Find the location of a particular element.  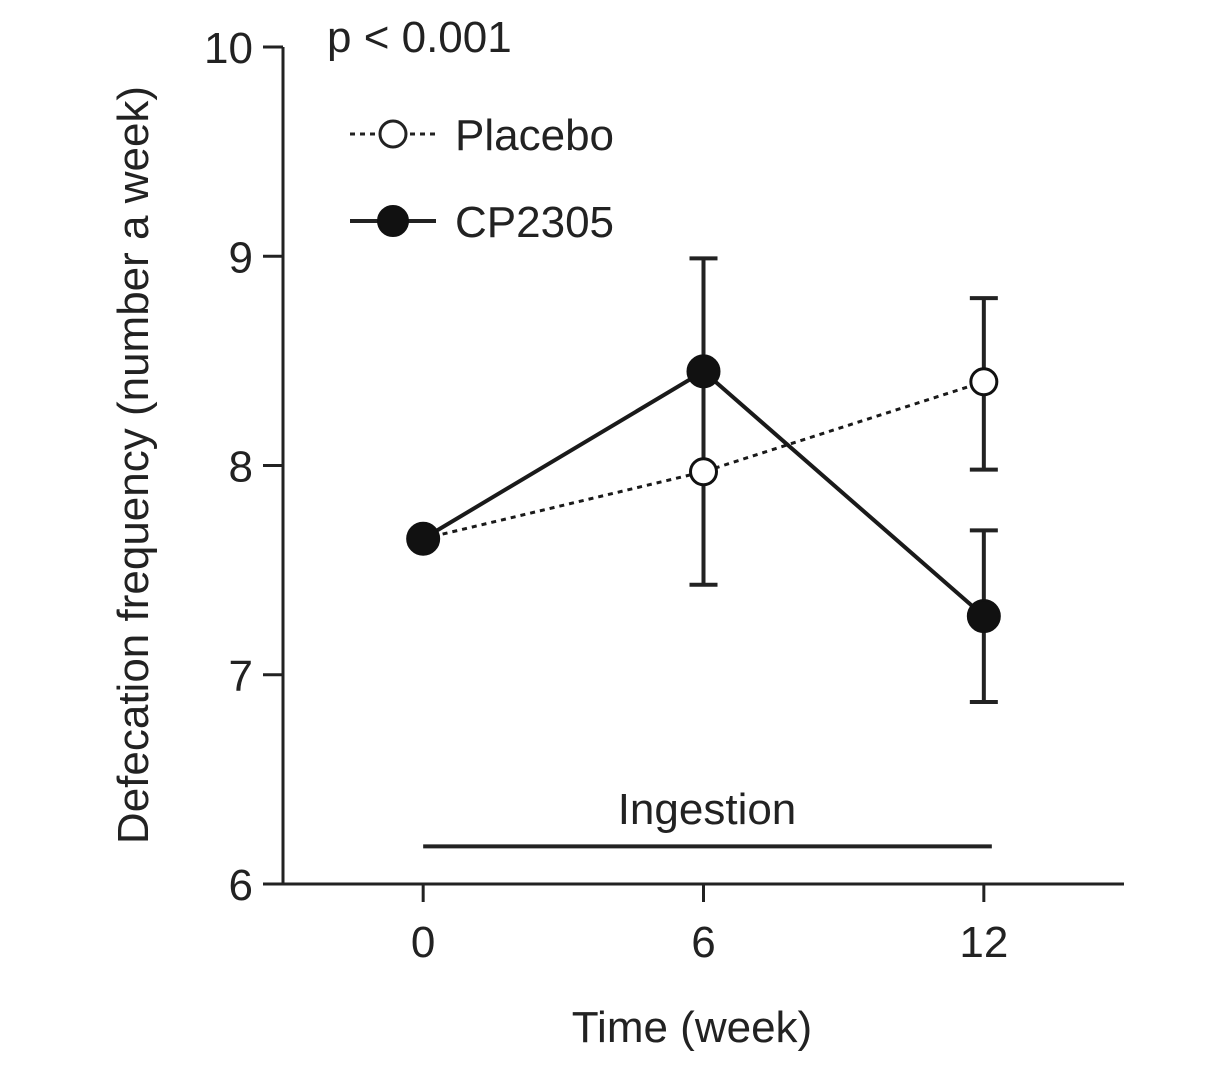

x-tick-label: 6 is located at coordinates (703, 942).